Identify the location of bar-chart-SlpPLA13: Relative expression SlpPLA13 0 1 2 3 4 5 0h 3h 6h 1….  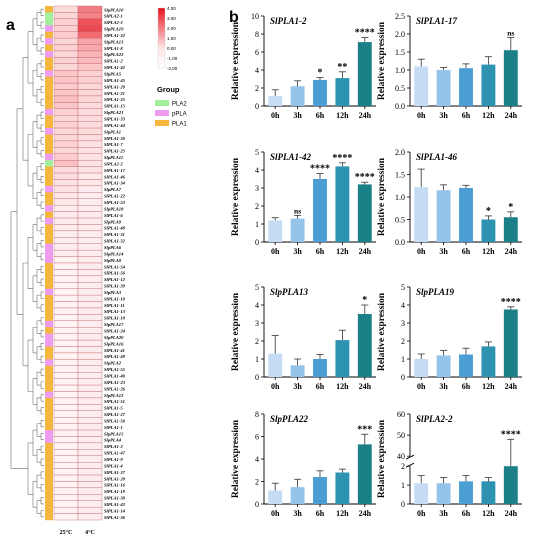
(303, 337).